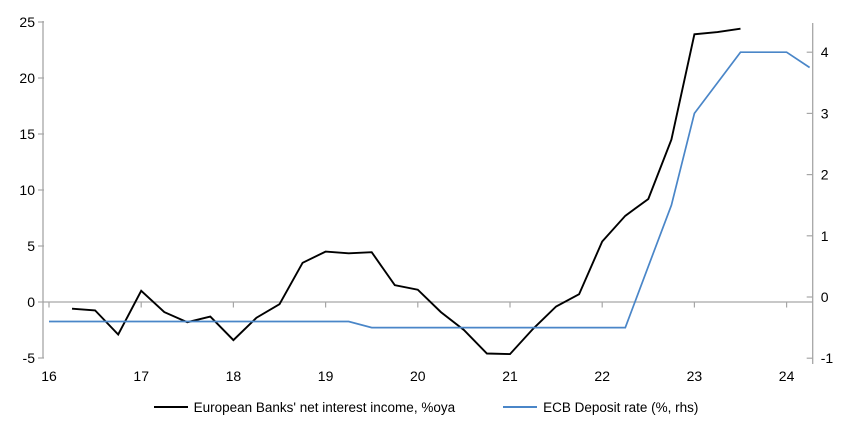 The image size is (852, 427). I want to click on x-axis-tick-label: 19, so click(326, 376).